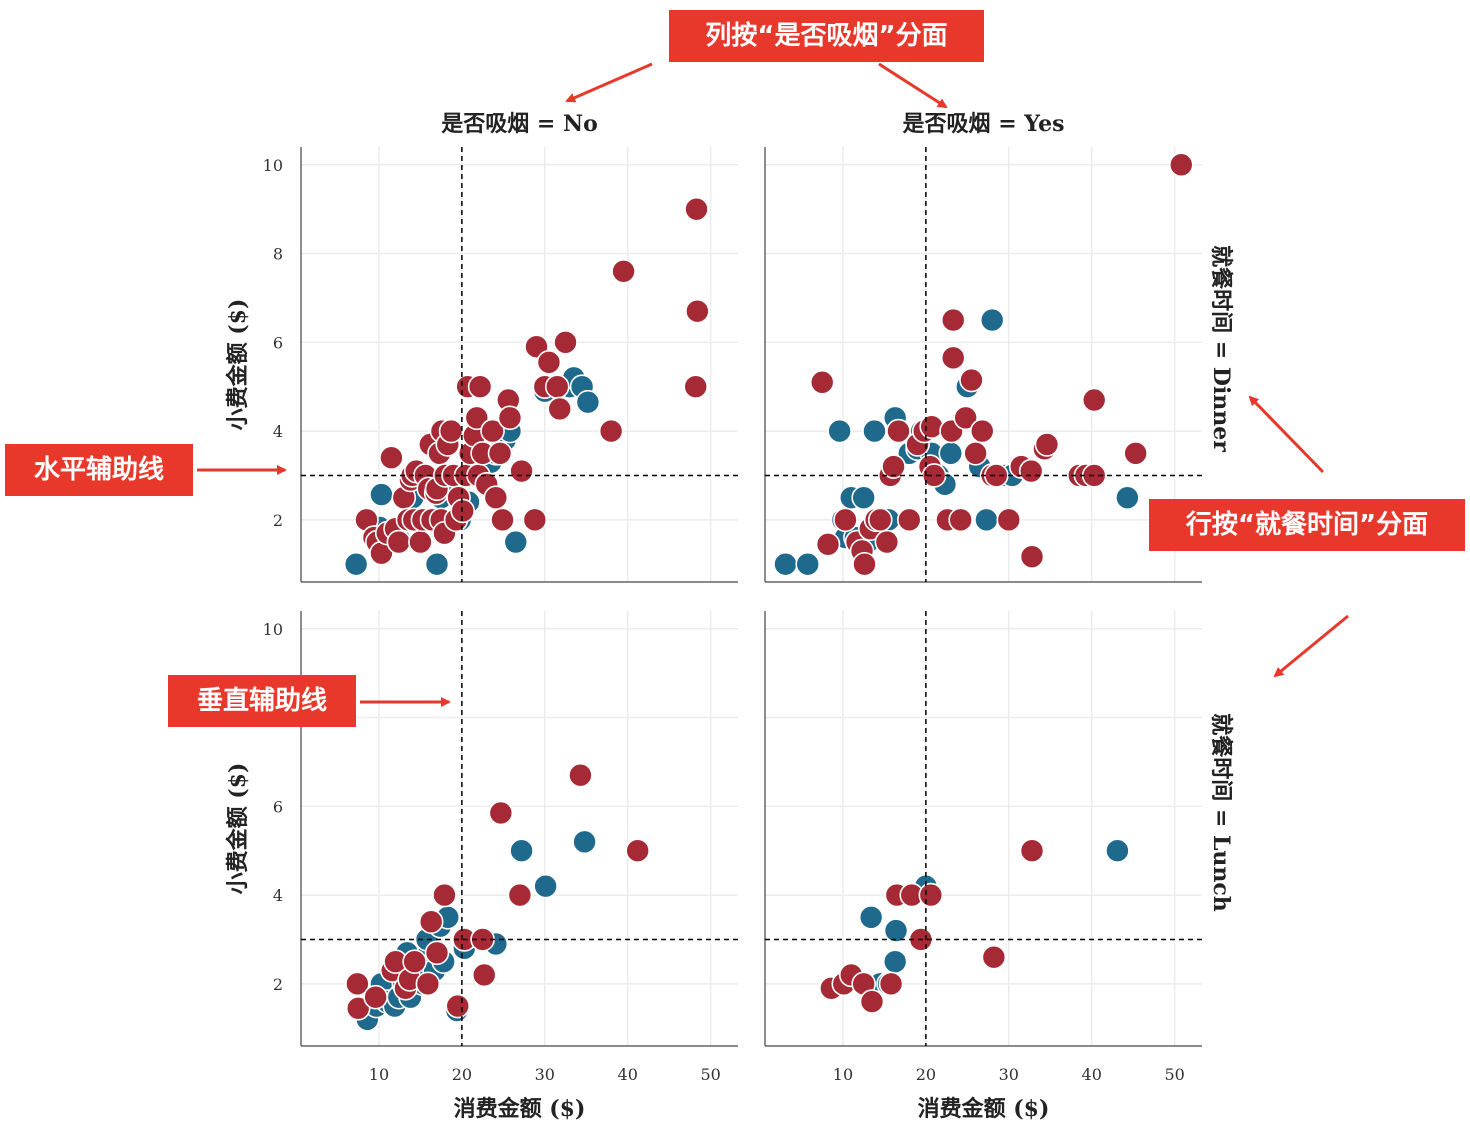 The image size is (1470, 1130). I want to click on x-tick-label: 40, so click(628, 1074).